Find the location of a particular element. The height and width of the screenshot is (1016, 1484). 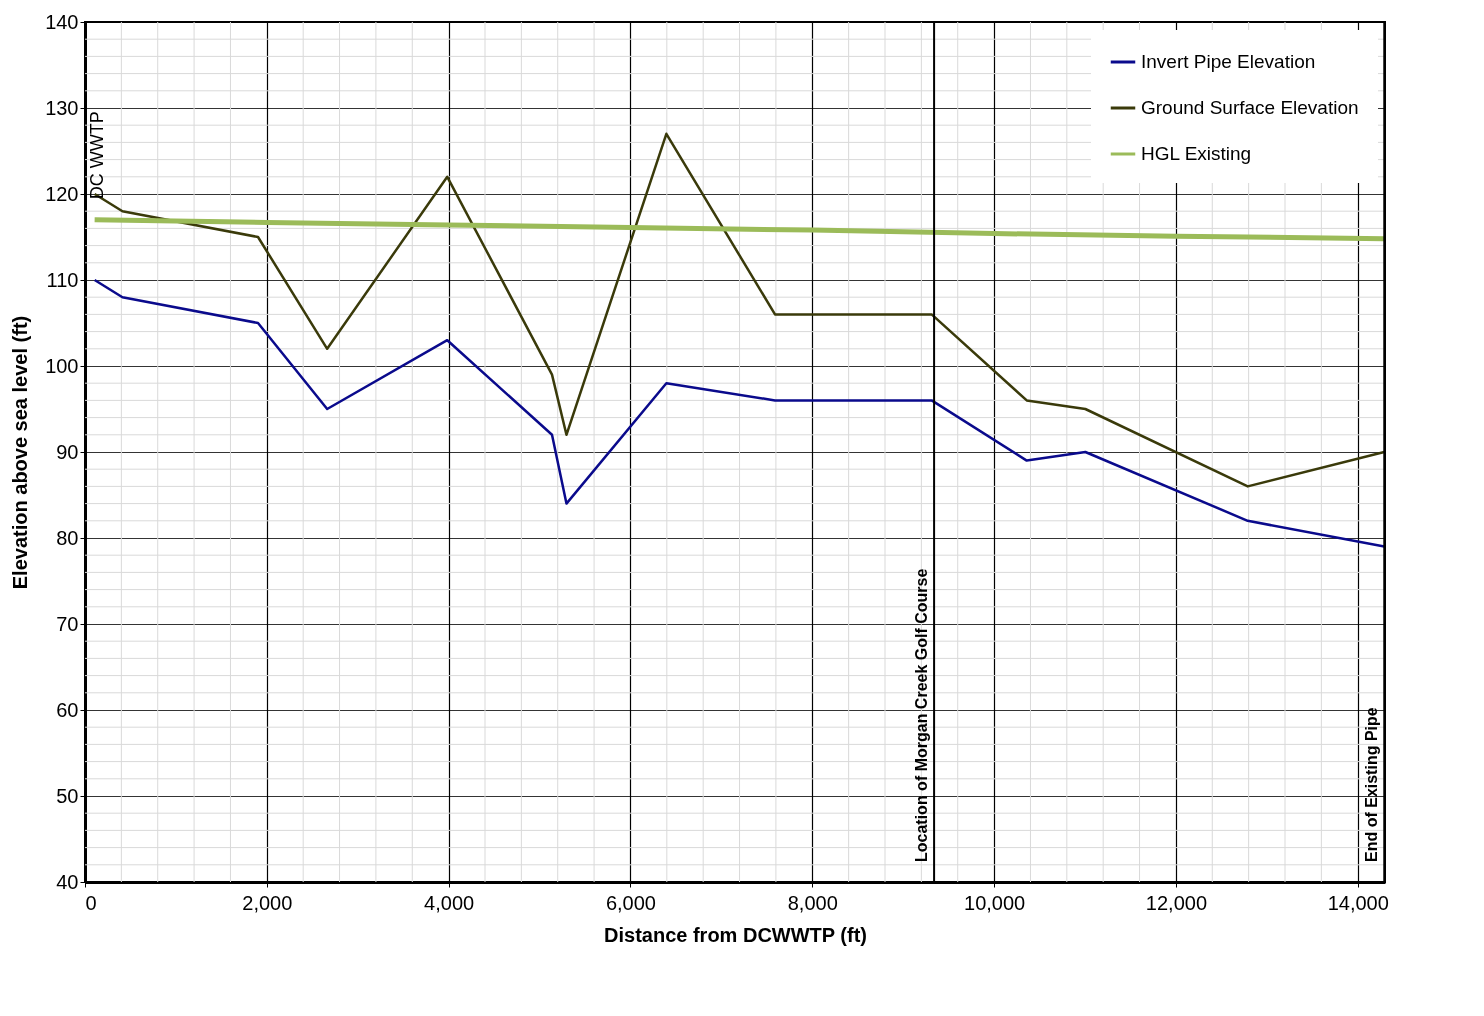

x-tick-label: 6,000 is located at coordinates (630, 902).